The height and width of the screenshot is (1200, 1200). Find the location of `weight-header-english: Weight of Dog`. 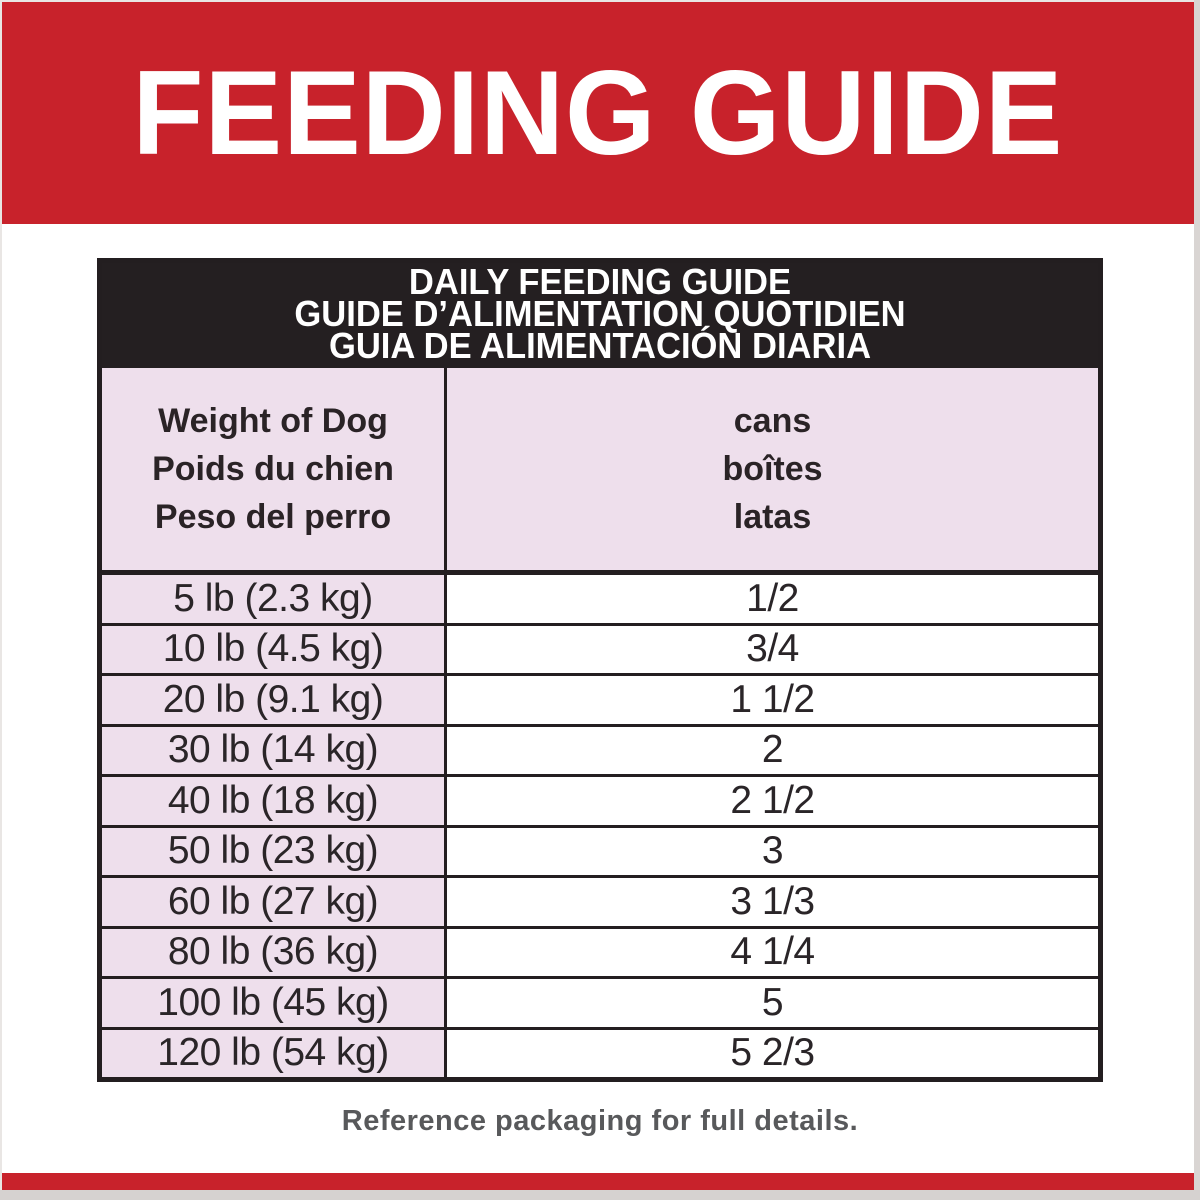

weight-header-english: Weight of Dog is located at coordinates (273, 421).